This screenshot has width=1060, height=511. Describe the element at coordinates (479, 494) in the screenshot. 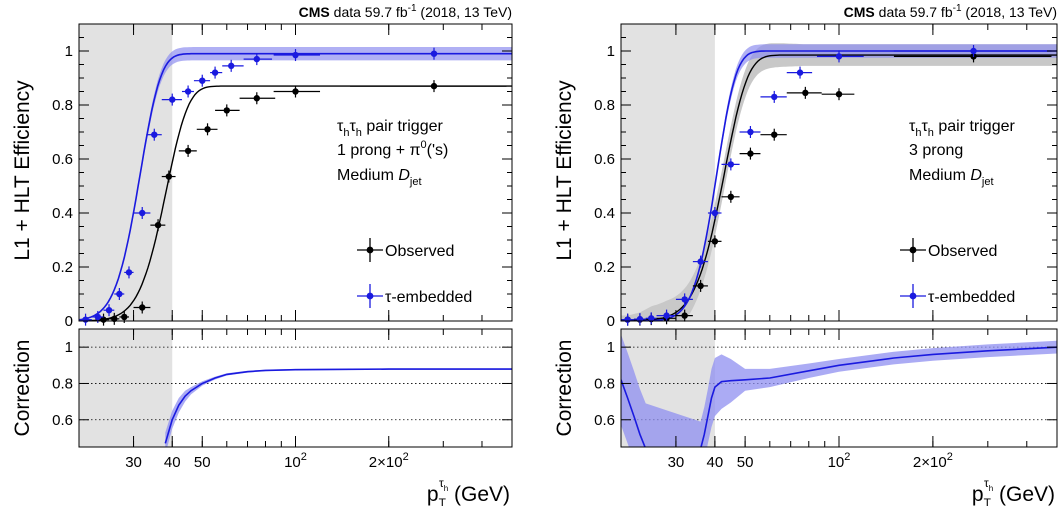

I see `x-title-unit: (GeV)` at that location.